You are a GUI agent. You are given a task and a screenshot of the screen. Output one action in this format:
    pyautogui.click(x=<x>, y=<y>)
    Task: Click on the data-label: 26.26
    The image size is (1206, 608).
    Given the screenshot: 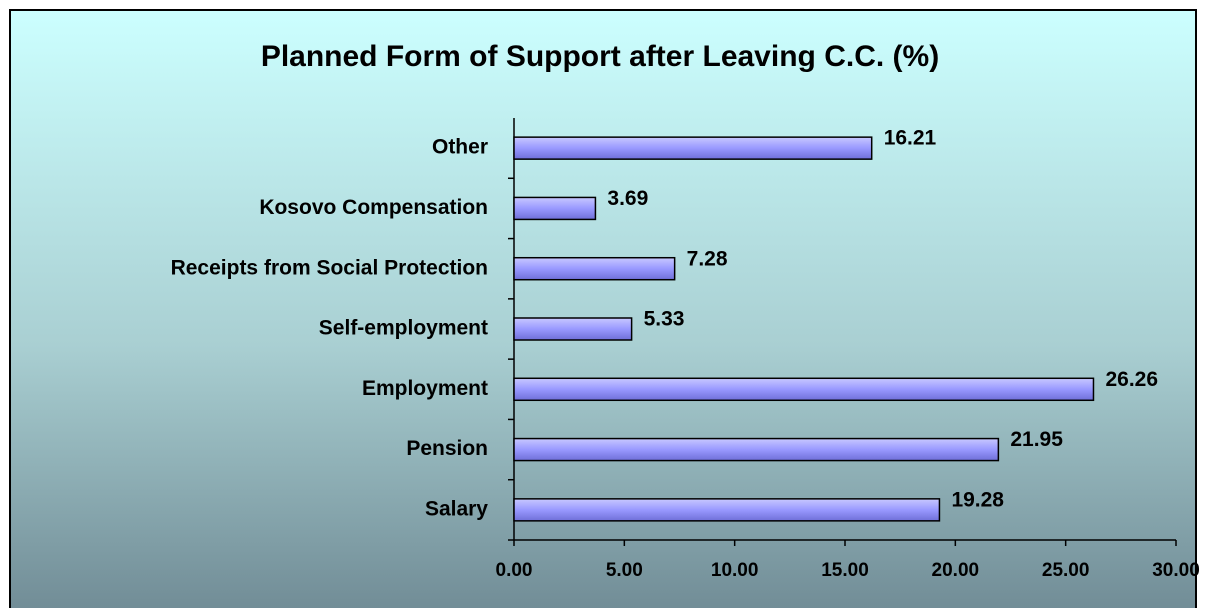 What is the action you would take?
    pyautogui.click(x=1131, y=379)
    